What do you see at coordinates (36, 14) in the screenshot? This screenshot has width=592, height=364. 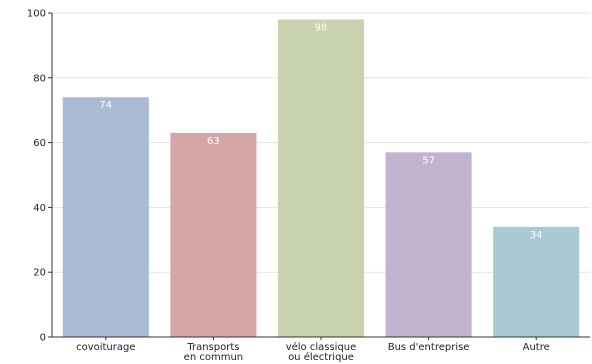 I see `y-tick-label: 100` at bounding box center [36, 14].